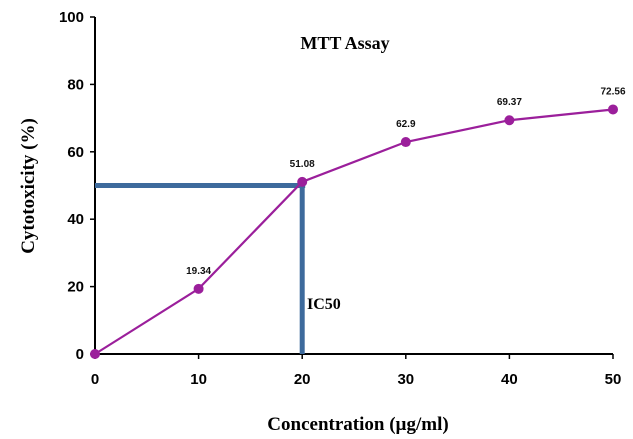  Describe the element at coordinates (509, 102) in the screenshot. I see `data-label: 69.37` at that location.